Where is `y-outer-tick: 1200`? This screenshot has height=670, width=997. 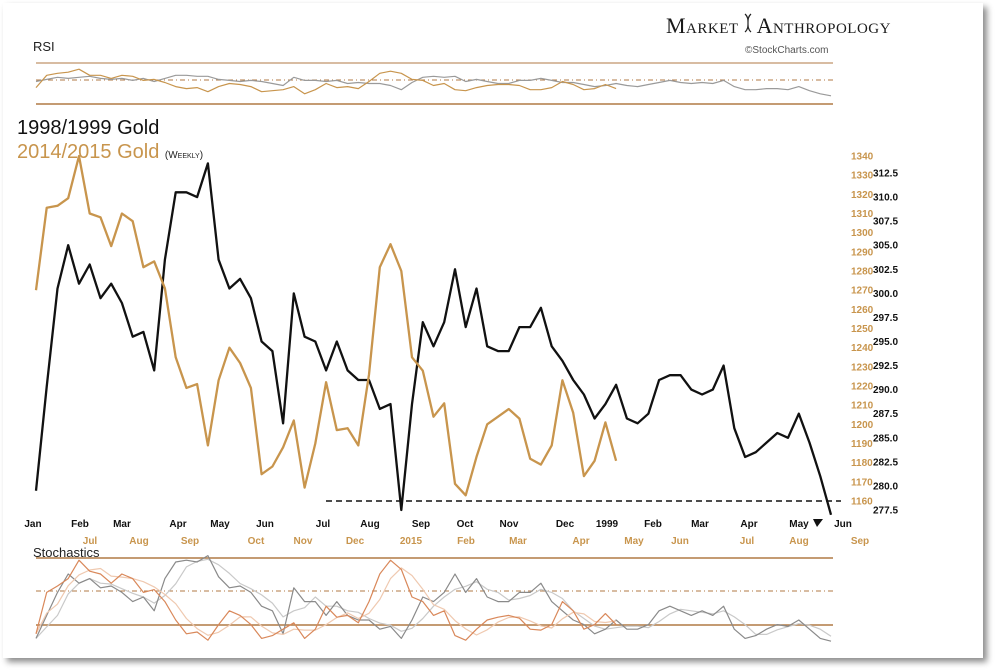
y-outer-tick: 1200 is located at coordinates (862, 425).